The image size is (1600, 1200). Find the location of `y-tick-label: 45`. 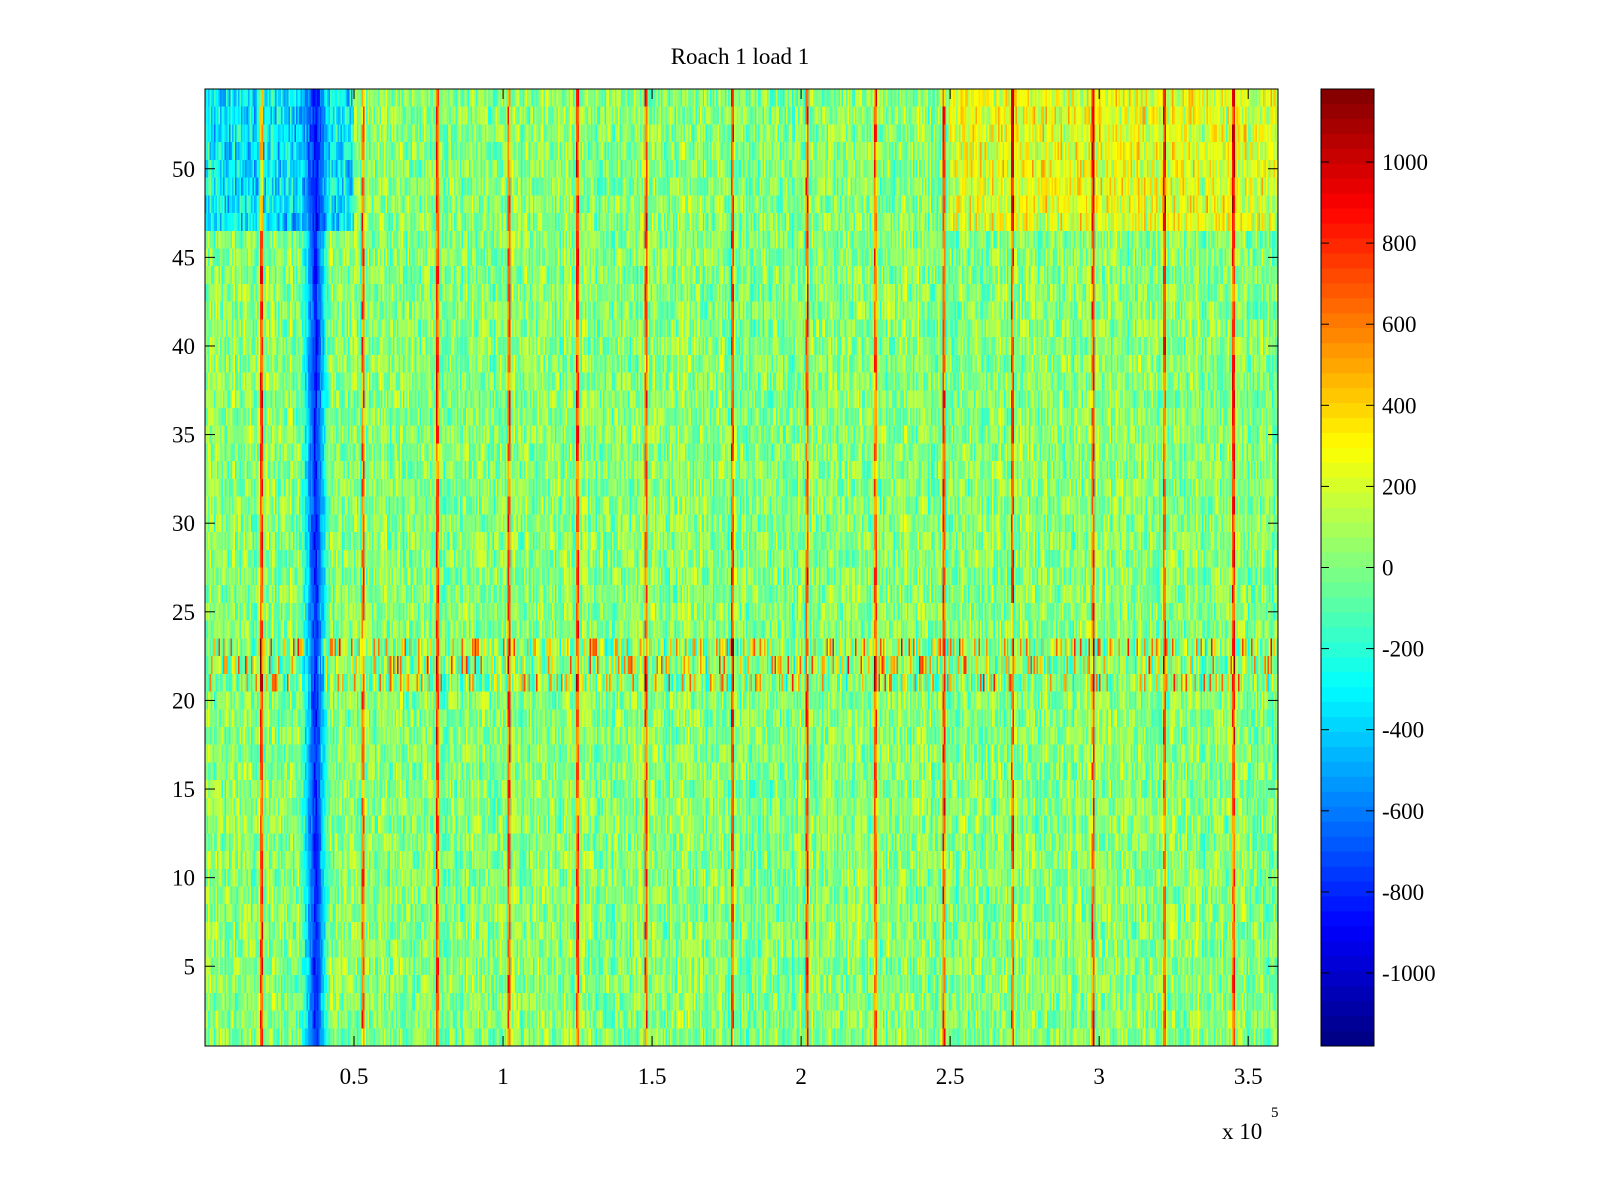

y-tick-label: 45 is located at coordinates (183, 257).